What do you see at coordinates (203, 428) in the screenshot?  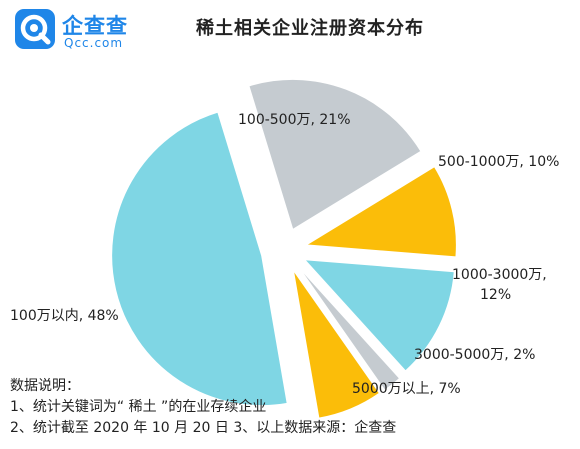 I see `notes-line-2: 2、统计截至 2020 年 10 月 20 日 3、以上数据来源：企查查` at bounding box center [203, 428].